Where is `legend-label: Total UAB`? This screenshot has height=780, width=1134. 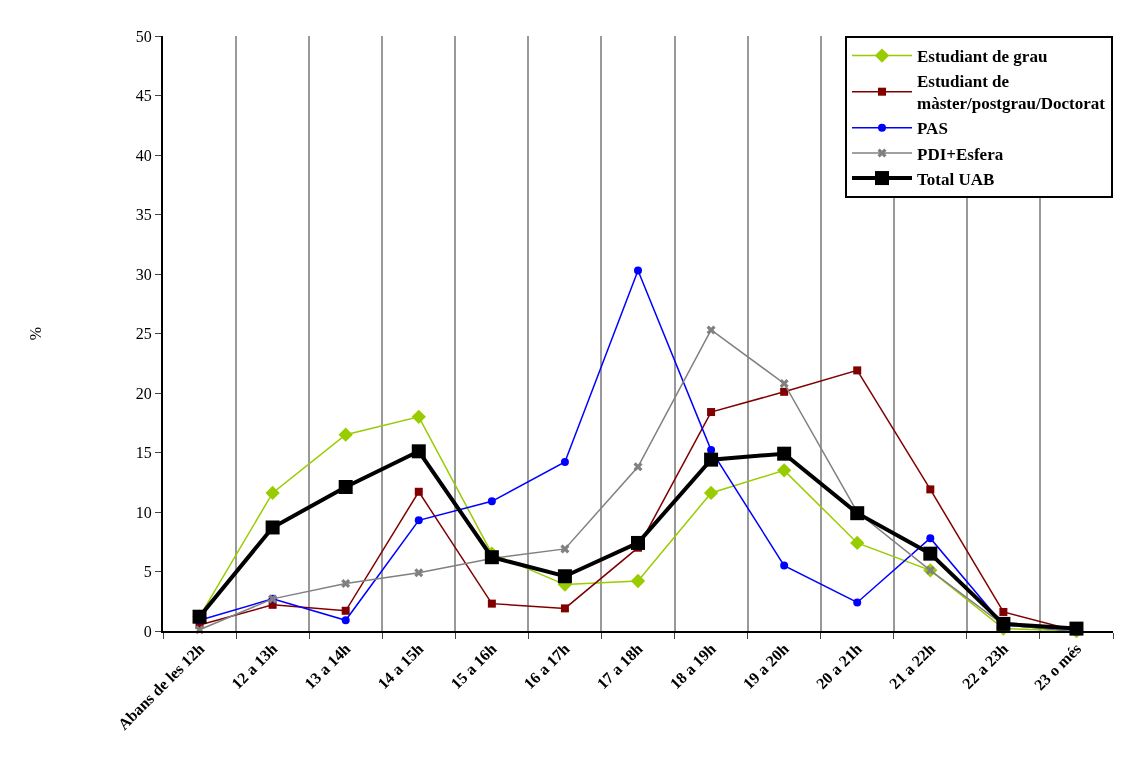
legend-label: Total UAB is located at coordinates (956, 179).